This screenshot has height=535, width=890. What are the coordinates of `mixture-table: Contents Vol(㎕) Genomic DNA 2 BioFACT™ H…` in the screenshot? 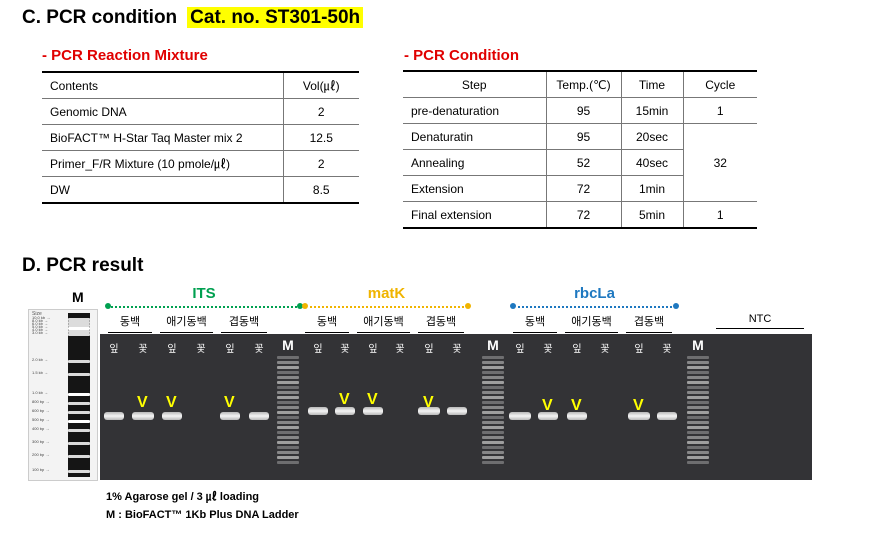 It's located at (200, 137).